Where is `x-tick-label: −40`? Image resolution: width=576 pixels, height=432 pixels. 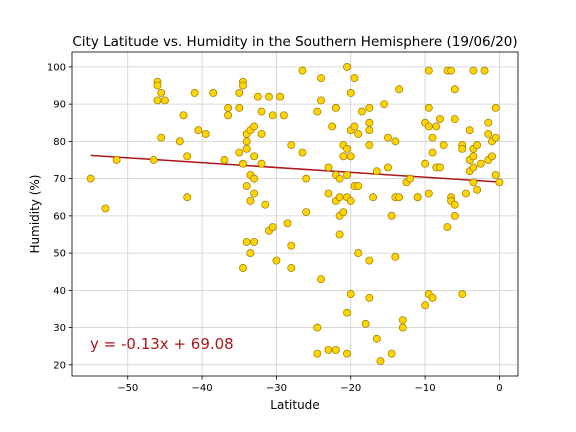
x-tick-label: −40 is located at coordinates (202, 388).